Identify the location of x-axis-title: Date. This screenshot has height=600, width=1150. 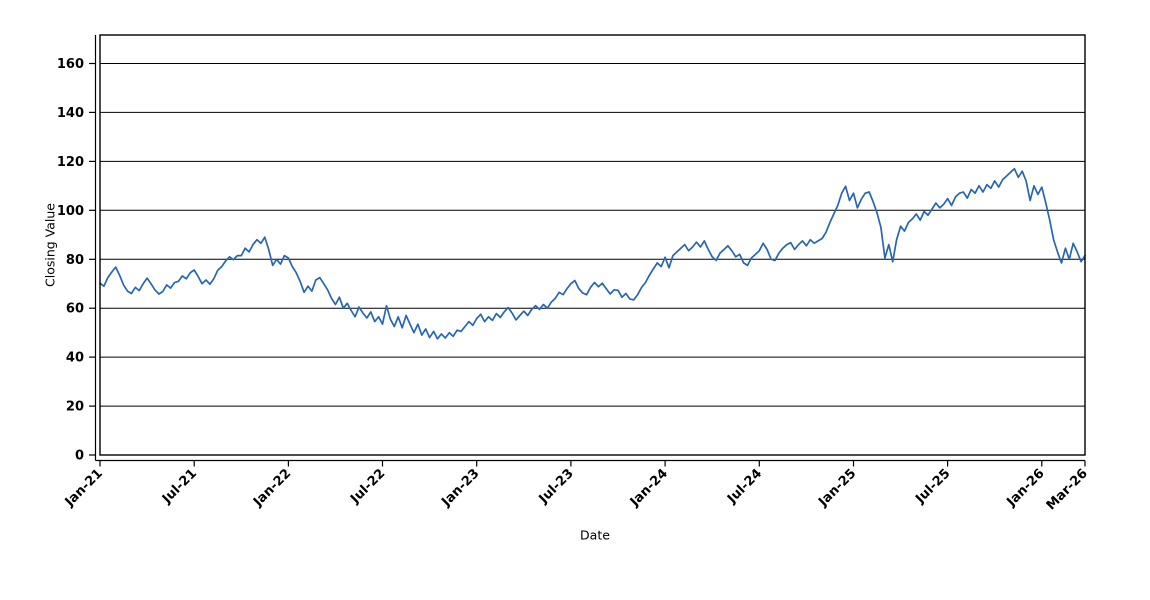
(595, 535).